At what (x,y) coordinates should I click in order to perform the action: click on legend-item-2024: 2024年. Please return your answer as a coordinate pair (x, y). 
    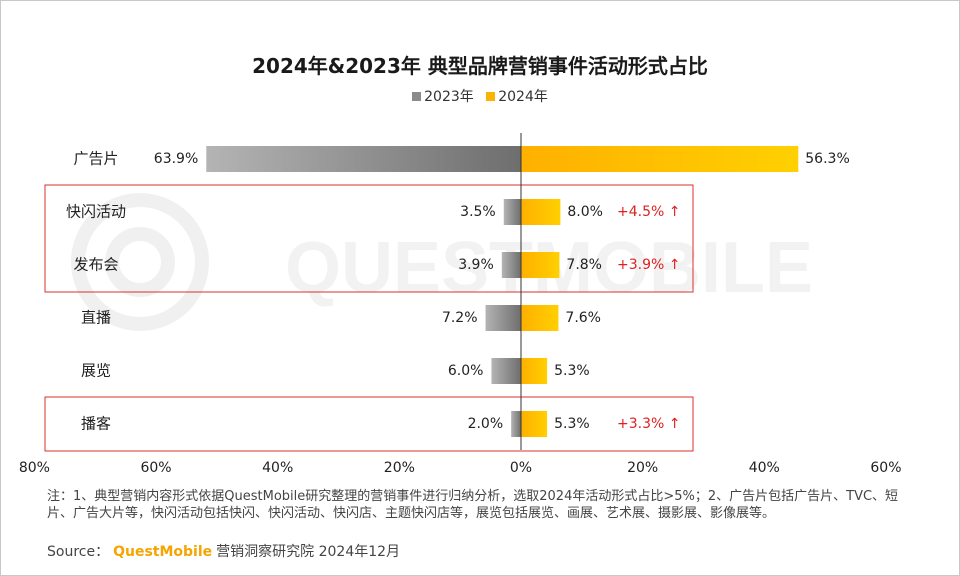
    Looking at the image, I should click on (517, 96).